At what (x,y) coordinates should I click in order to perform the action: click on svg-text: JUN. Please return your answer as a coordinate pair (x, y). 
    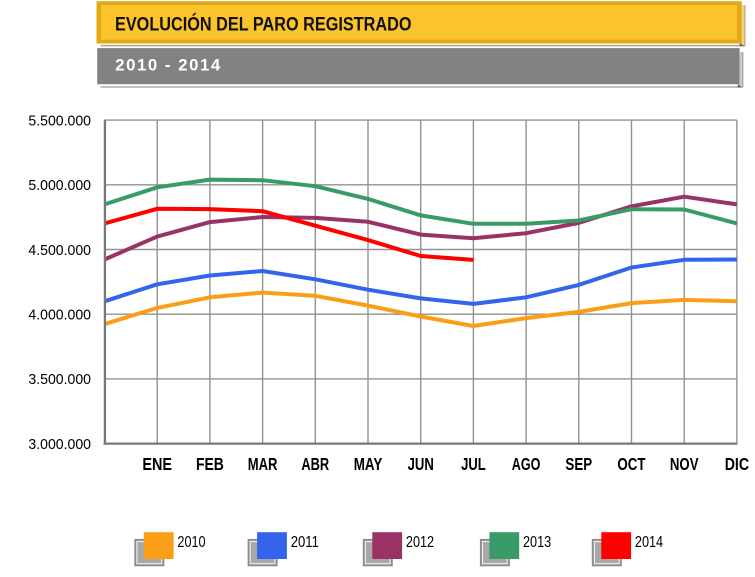
    Looking at the image, I should click on (421, 464).